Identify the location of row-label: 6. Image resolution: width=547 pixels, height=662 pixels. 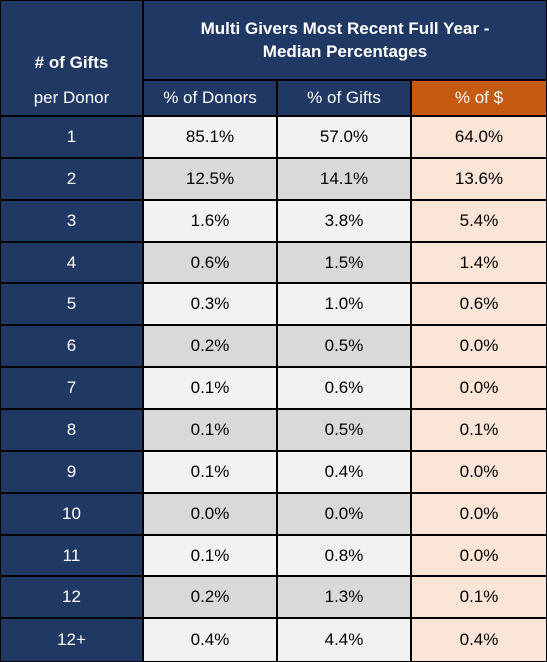
(72, 347).